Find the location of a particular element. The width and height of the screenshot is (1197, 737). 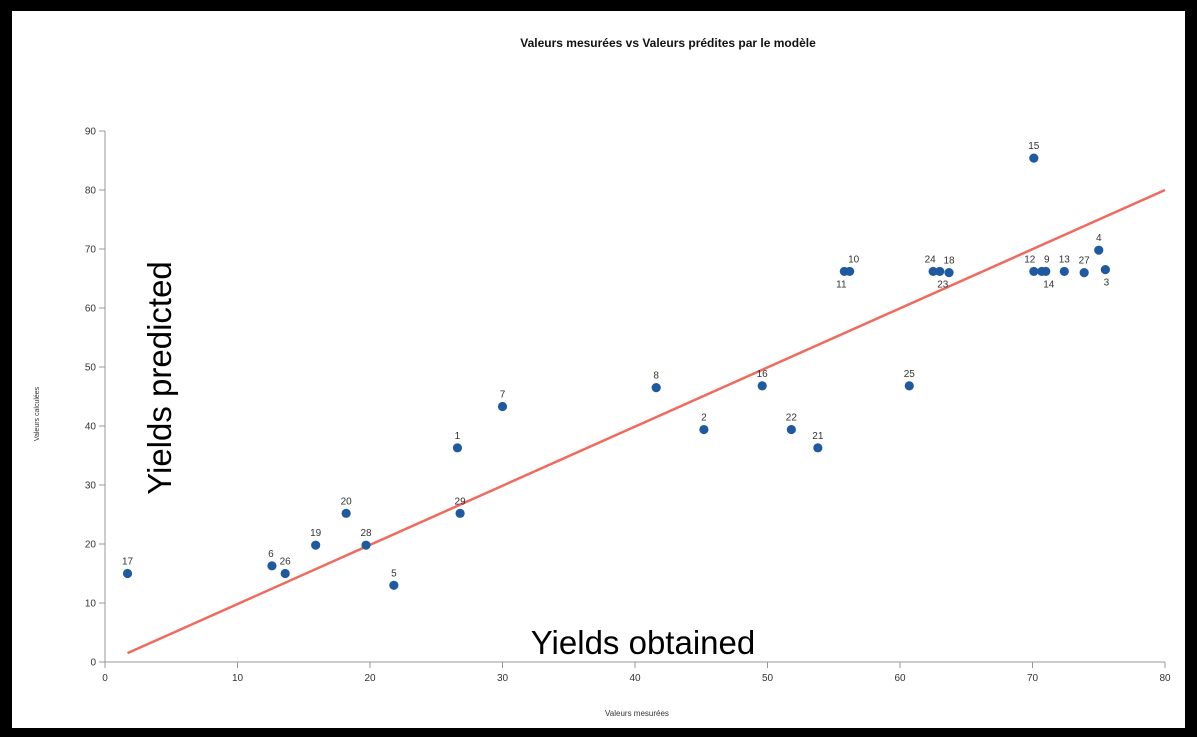

data-label: 10 is located at coordinates (854, 259).